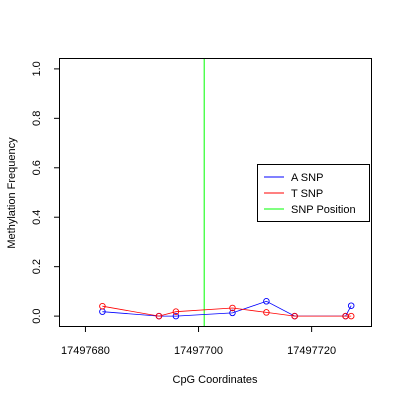  I want to click on y-tick-label: 0.8, so click(37, 118).